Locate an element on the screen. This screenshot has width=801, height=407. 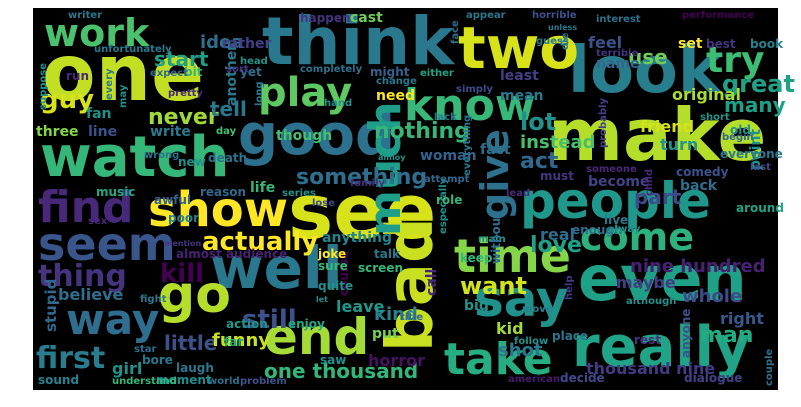
word-horror: horror is located at coordinates (396, 360).